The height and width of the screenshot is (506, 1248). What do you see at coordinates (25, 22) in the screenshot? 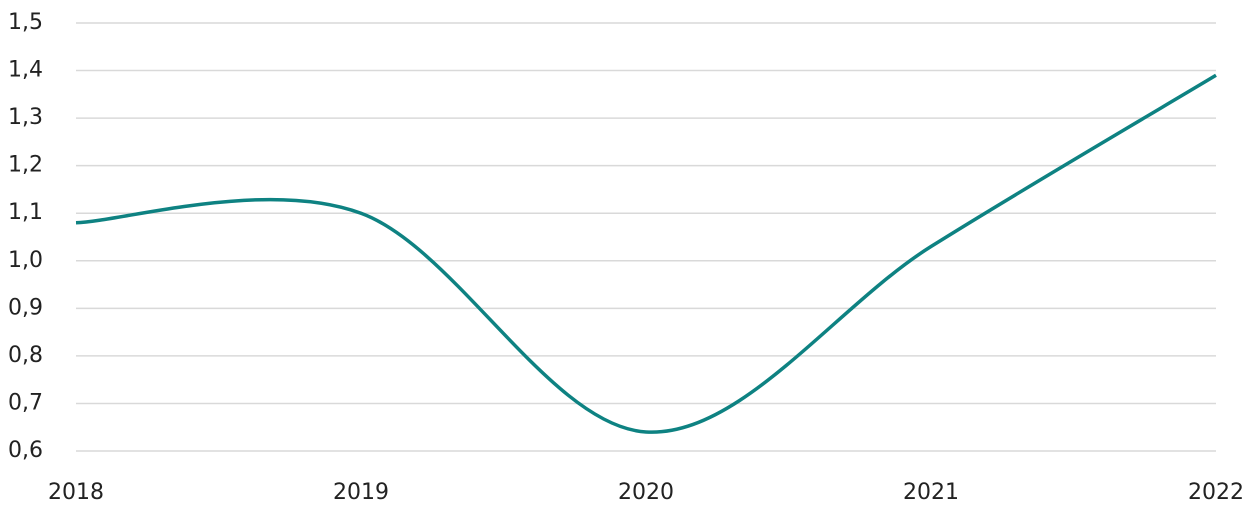
I see `y-tick-label: 1,5` at bounding box center [25, 22].